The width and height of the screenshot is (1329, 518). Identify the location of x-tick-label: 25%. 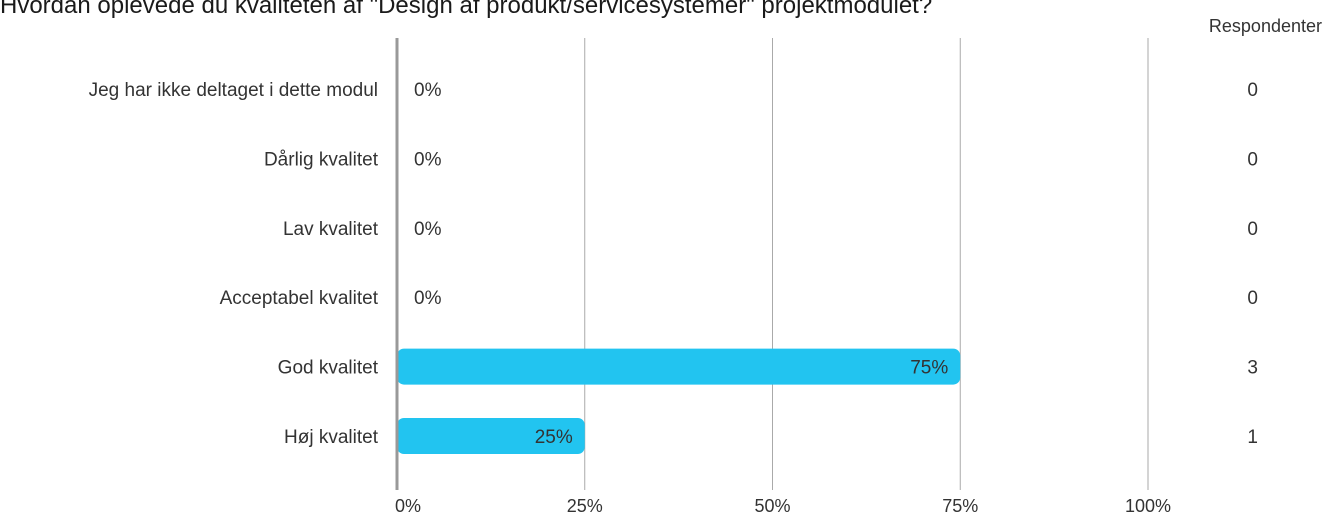
(585, 506).